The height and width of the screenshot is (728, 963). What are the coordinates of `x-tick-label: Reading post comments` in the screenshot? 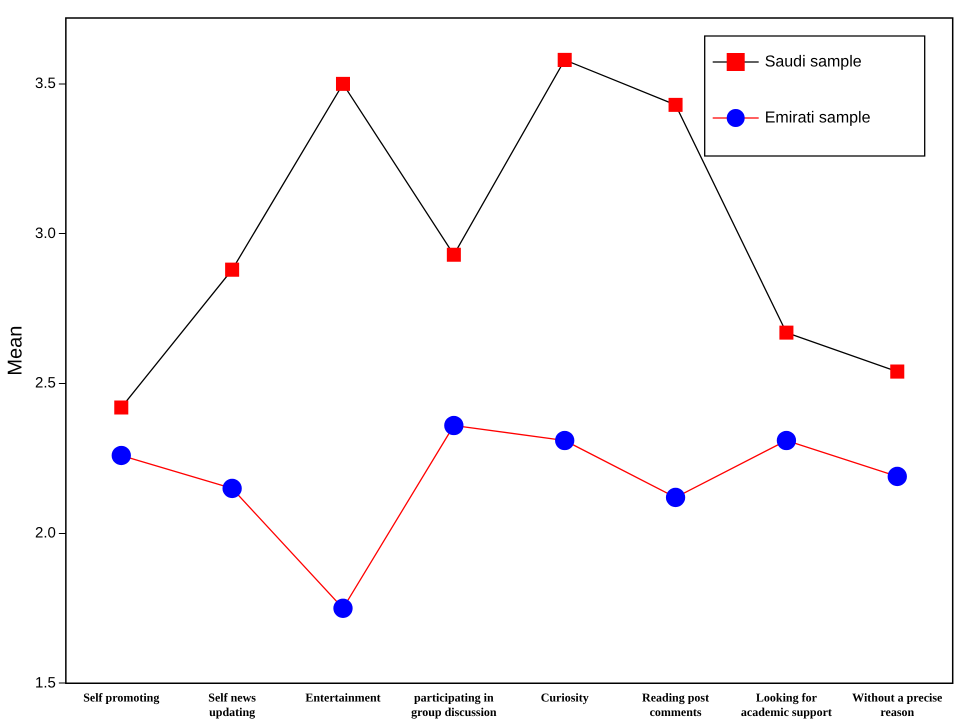 It's located at (676, 704).